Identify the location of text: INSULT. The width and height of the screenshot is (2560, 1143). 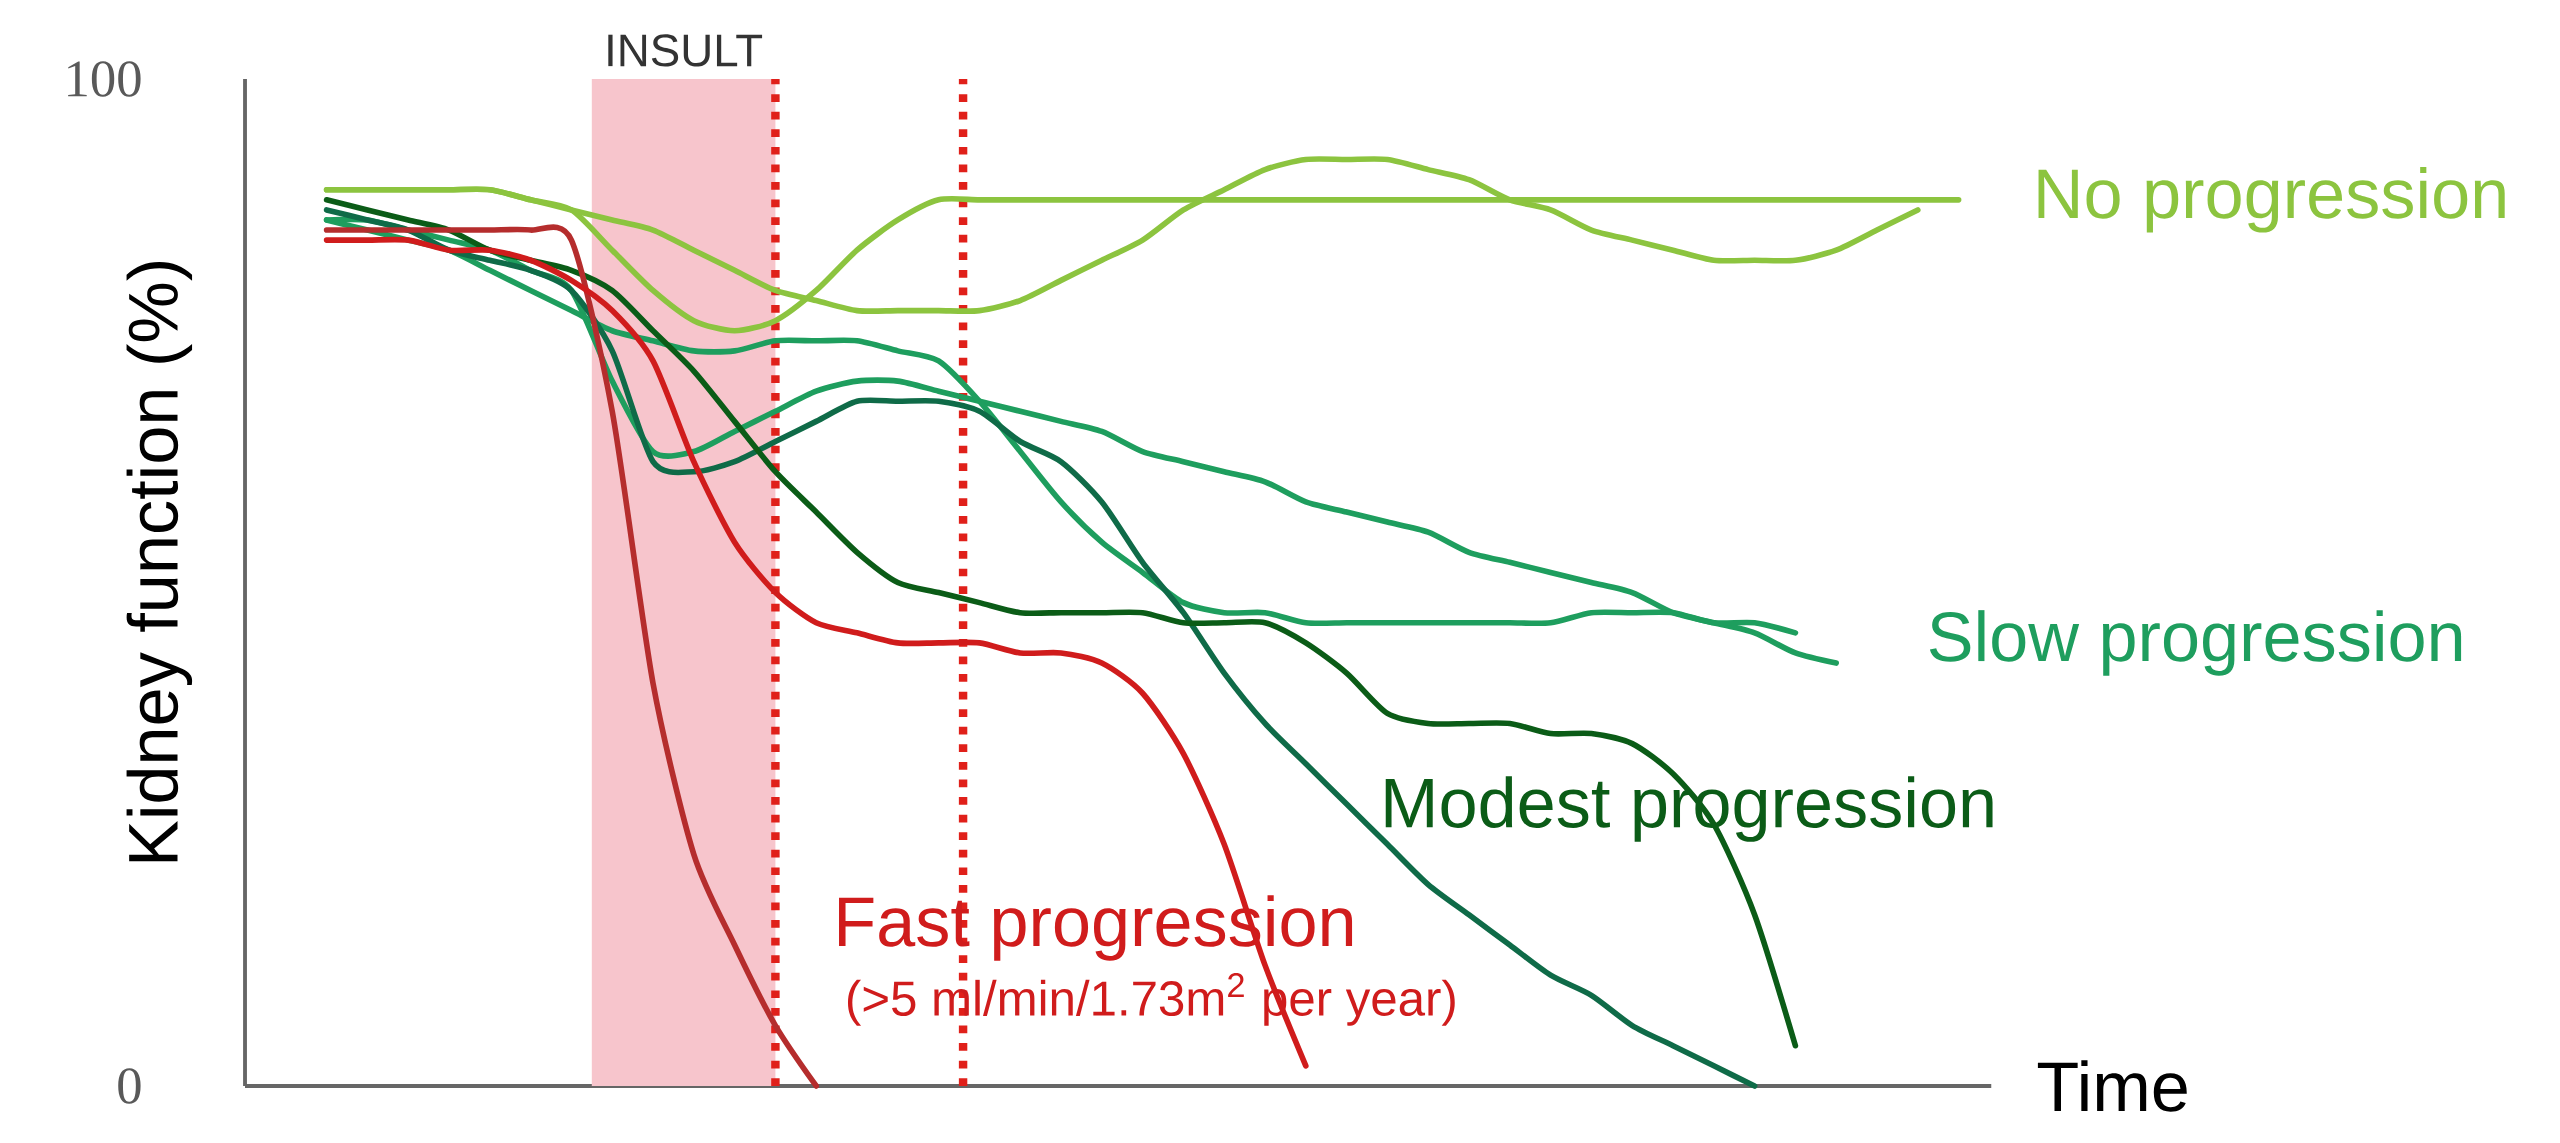
(685, 50).